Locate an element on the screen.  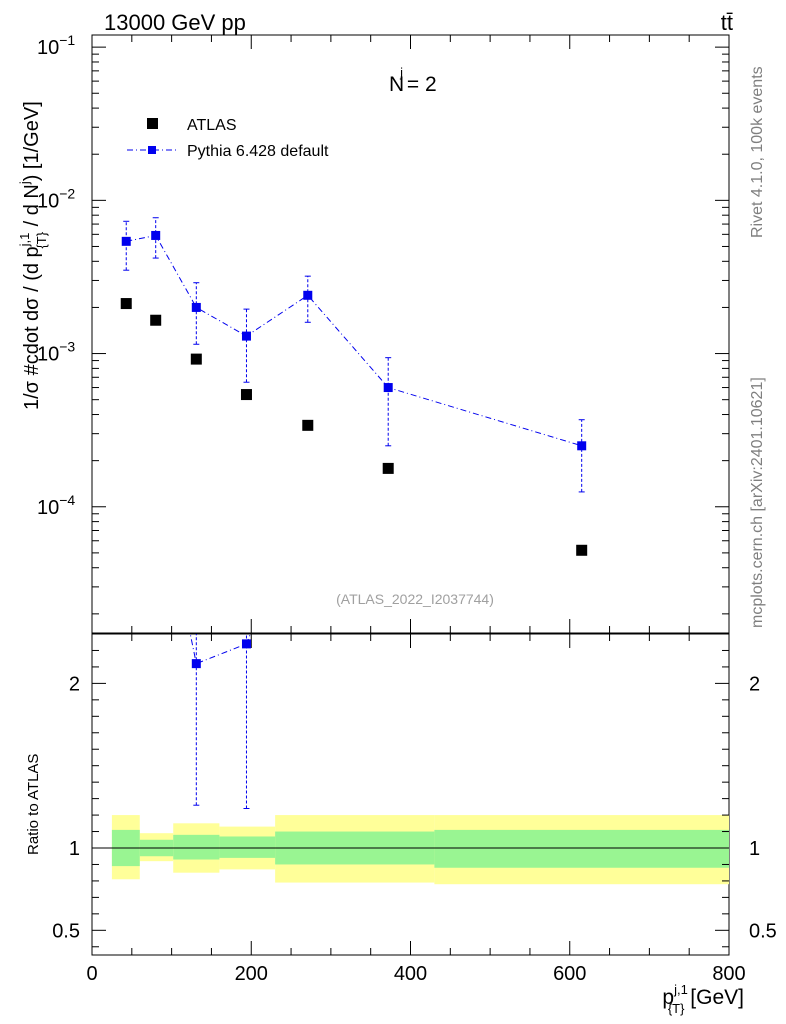
x-tick-label: 400 is located at coordinates (410, 974).